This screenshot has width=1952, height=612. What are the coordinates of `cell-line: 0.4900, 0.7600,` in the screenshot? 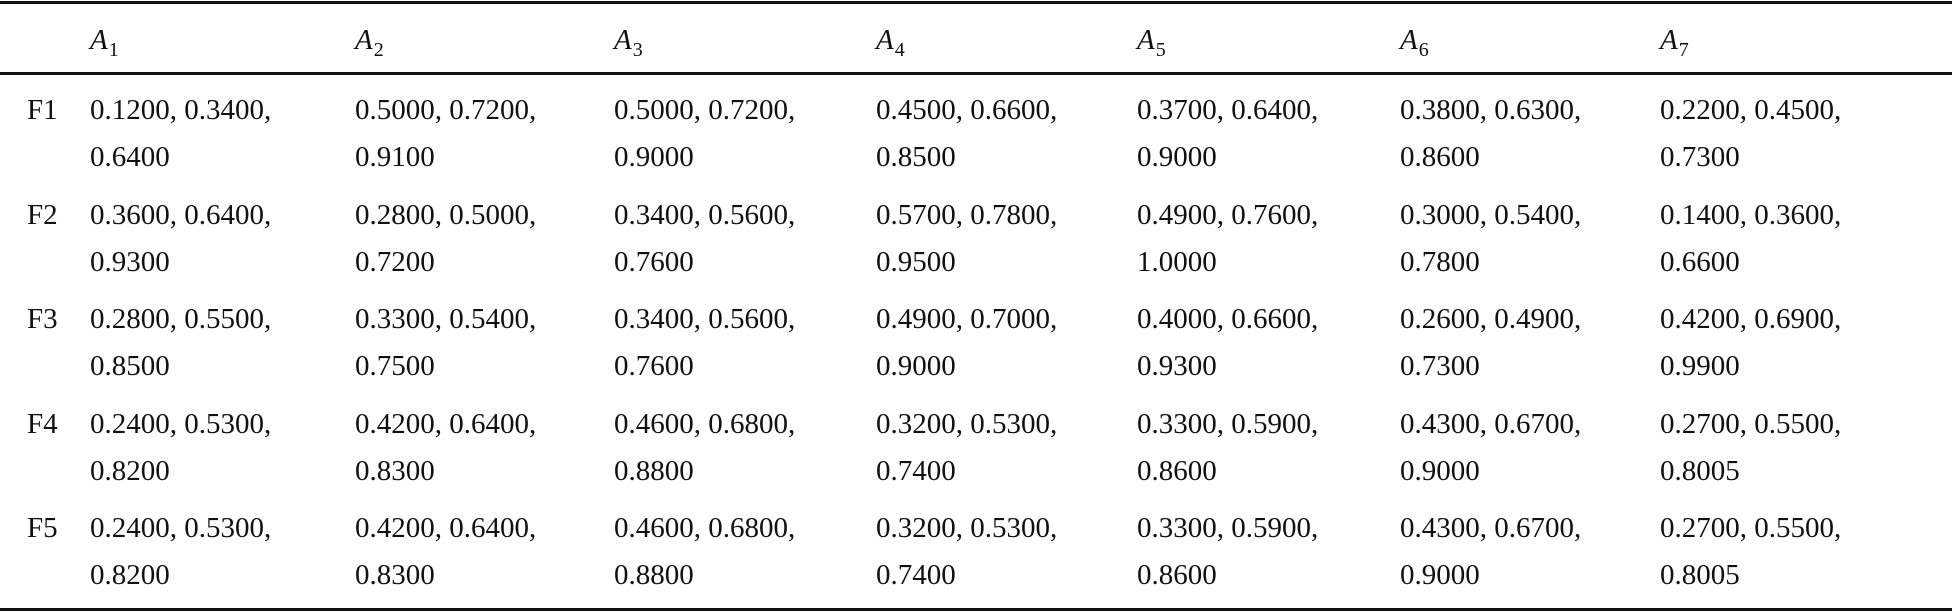 It's located at (1228, 214).